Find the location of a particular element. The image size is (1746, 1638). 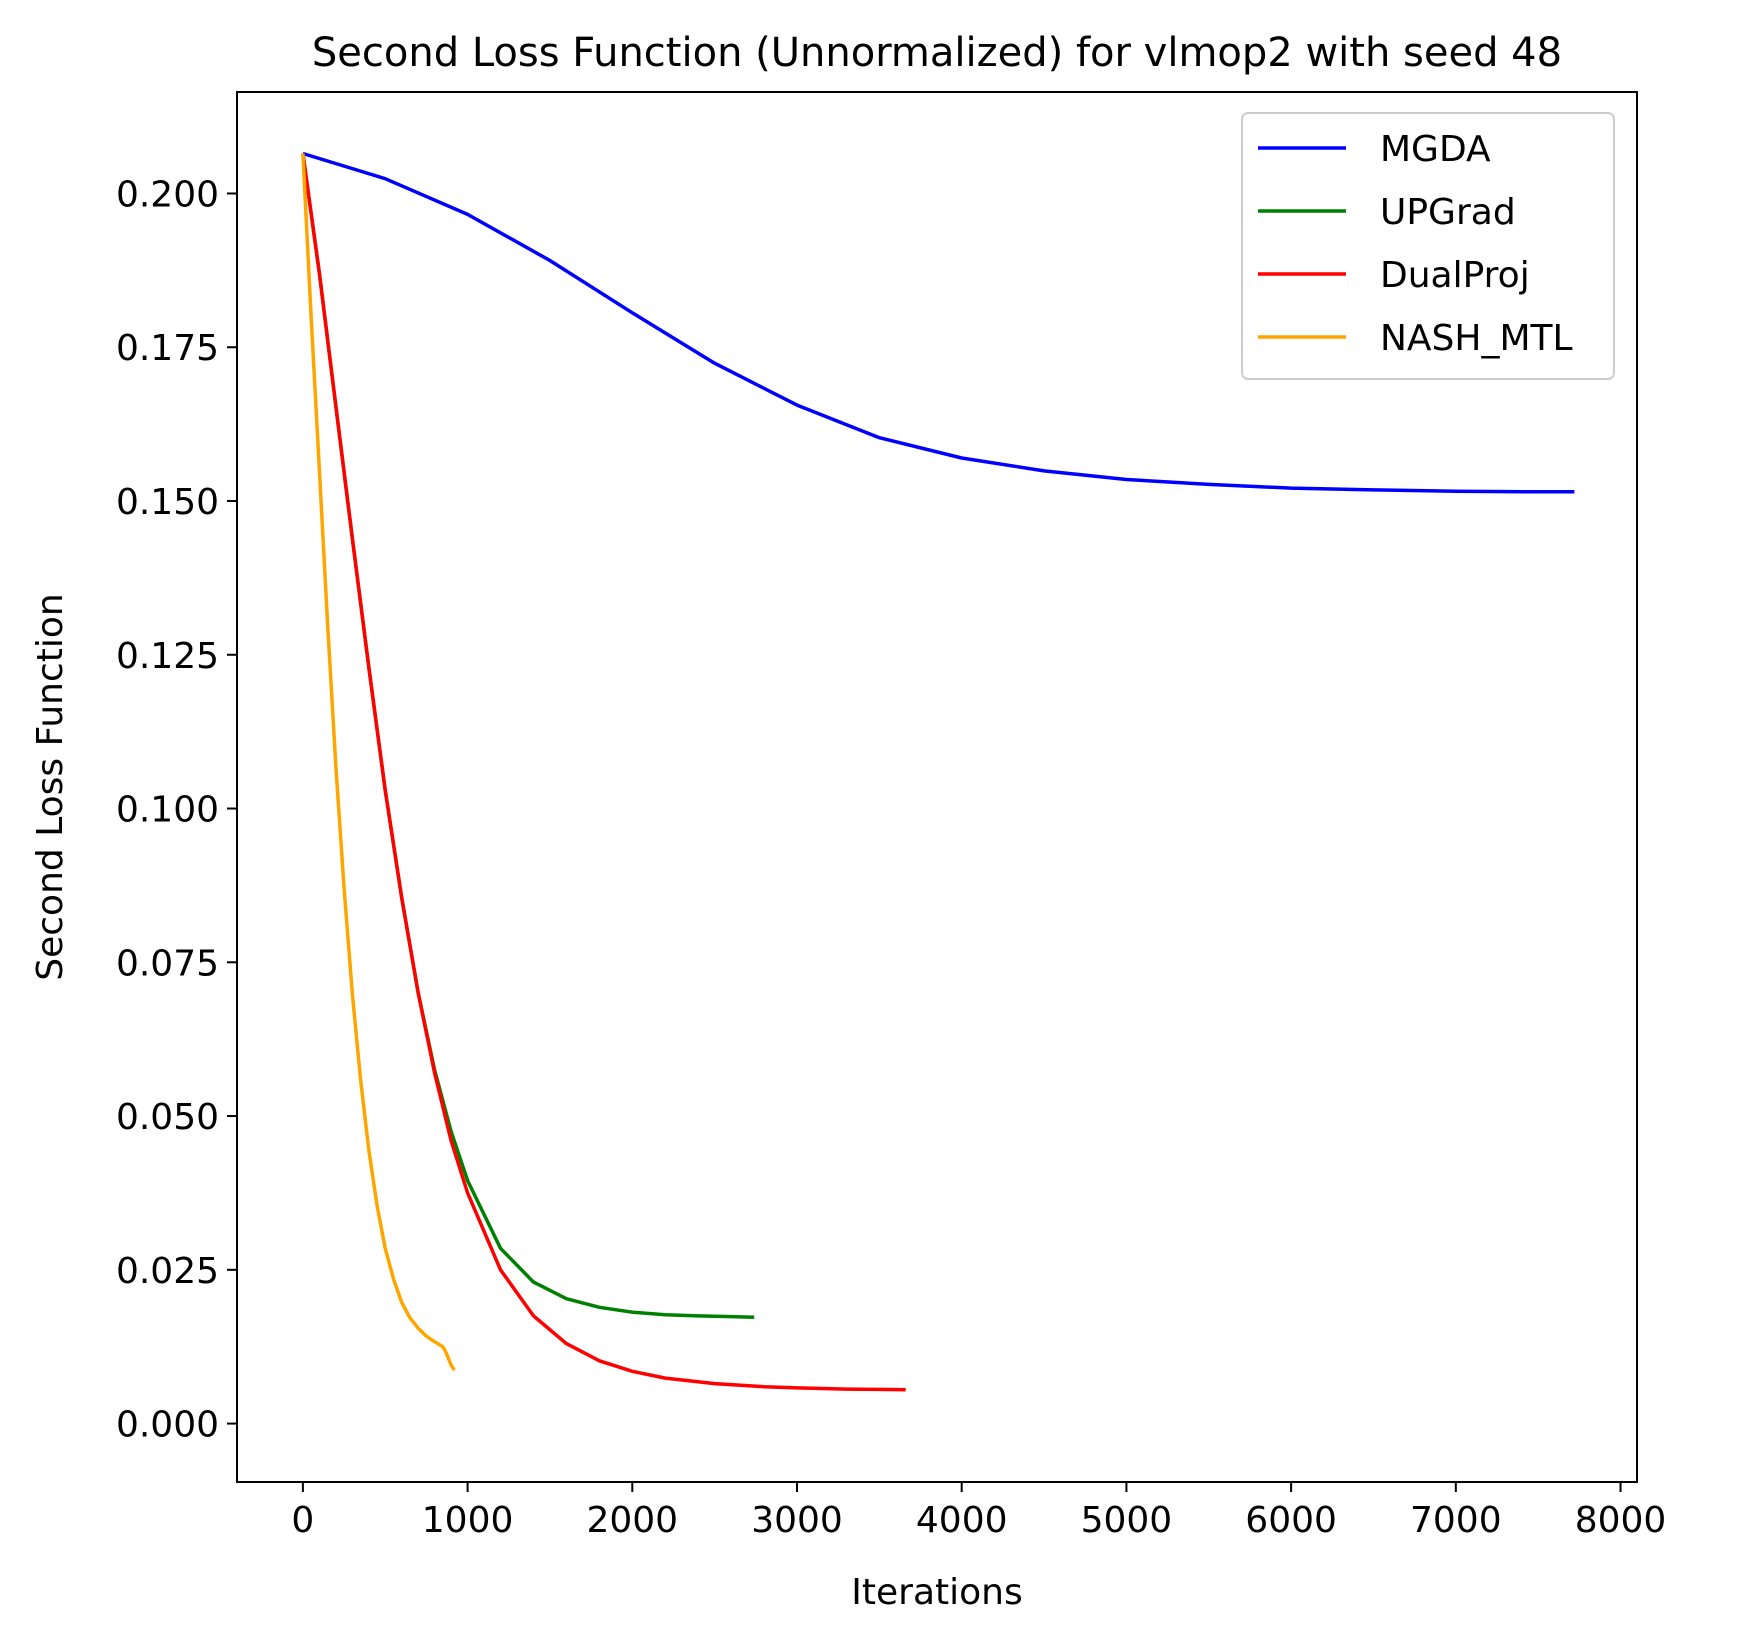

x-axis-label: Iterations is located at coordinates (936, 1592).